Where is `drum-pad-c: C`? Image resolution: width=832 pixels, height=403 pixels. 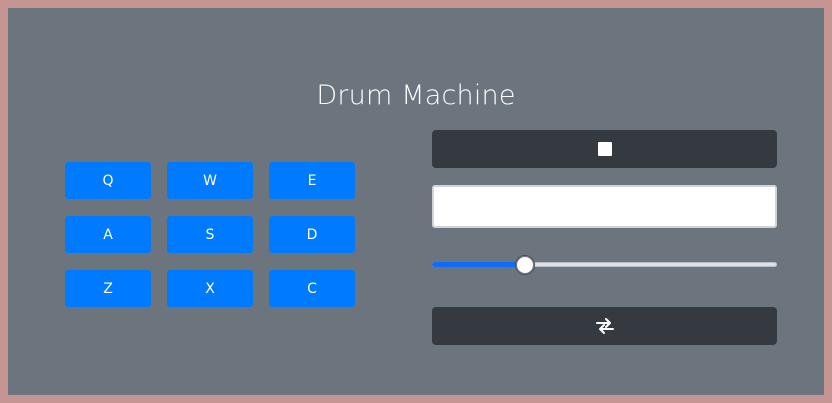 drum-pad-c: C is located at coordinates (312, 288).